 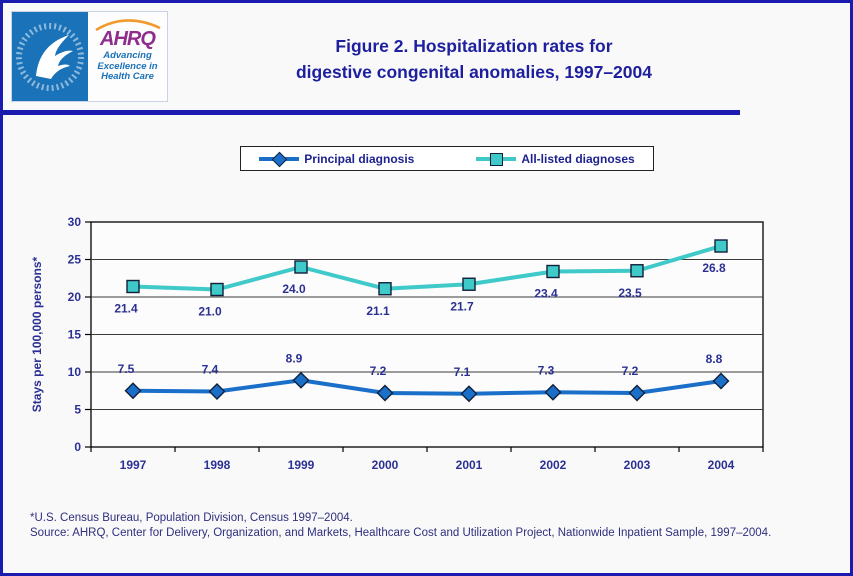 What do you see at coordinates (128, 39) in the screenshot?
I see `ahrq-acronym: AHRQ` at bounding box center [128, 39].